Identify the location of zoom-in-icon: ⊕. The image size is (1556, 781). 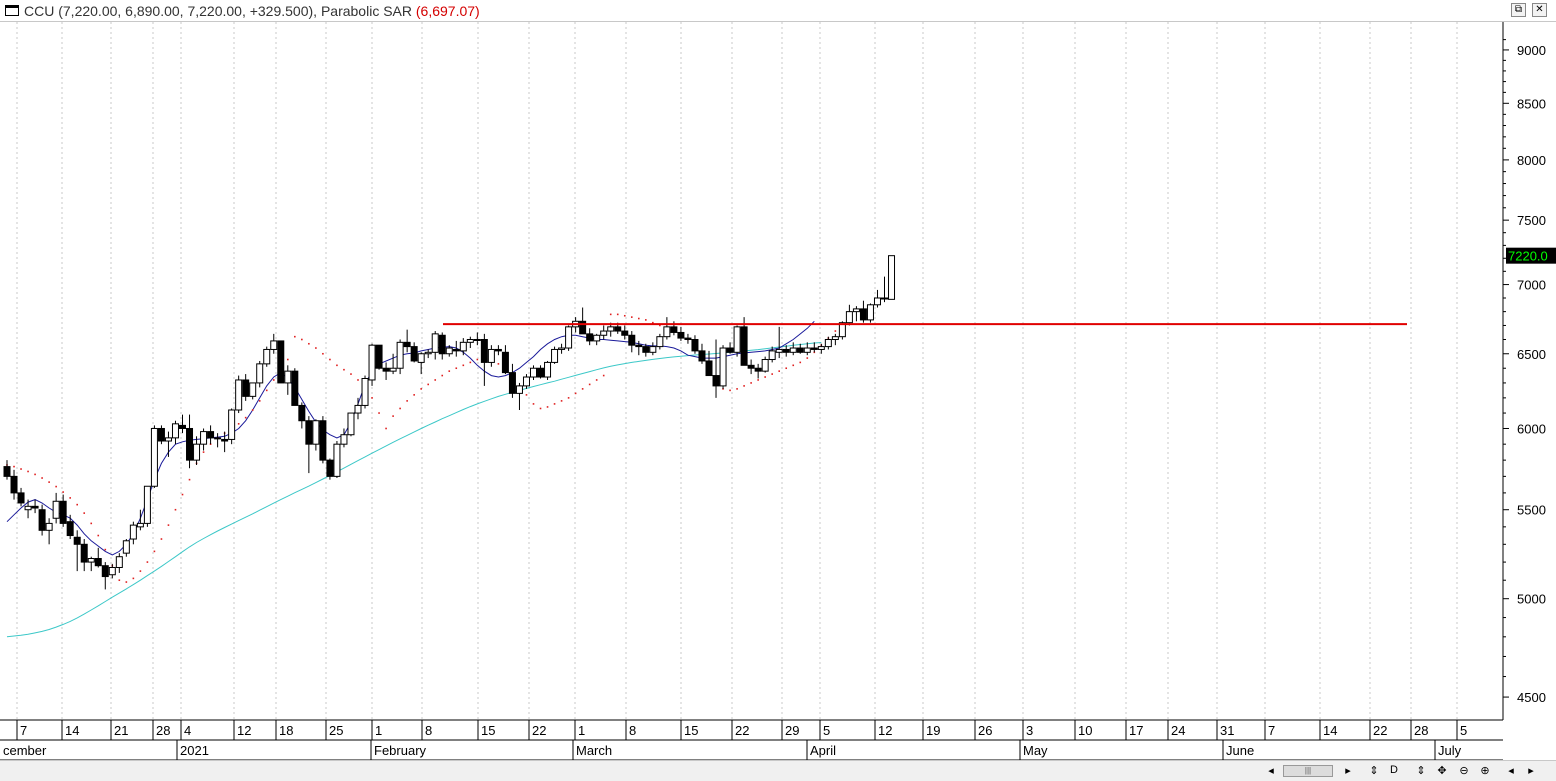
(1485, 771).